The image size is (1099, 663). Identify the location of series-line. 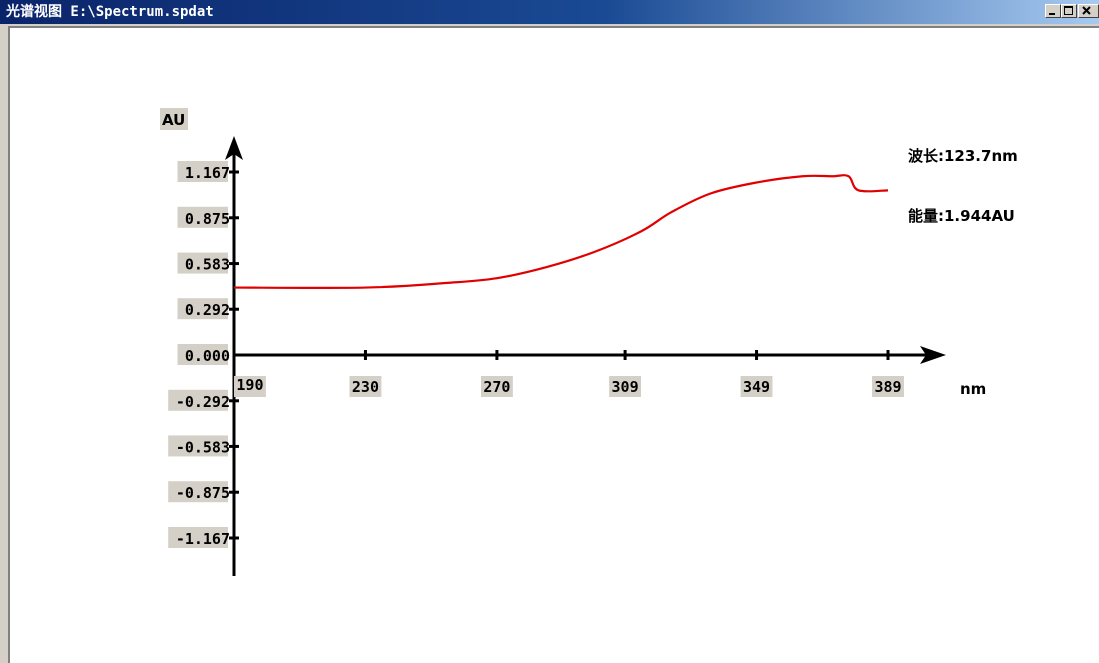
(561, 232).